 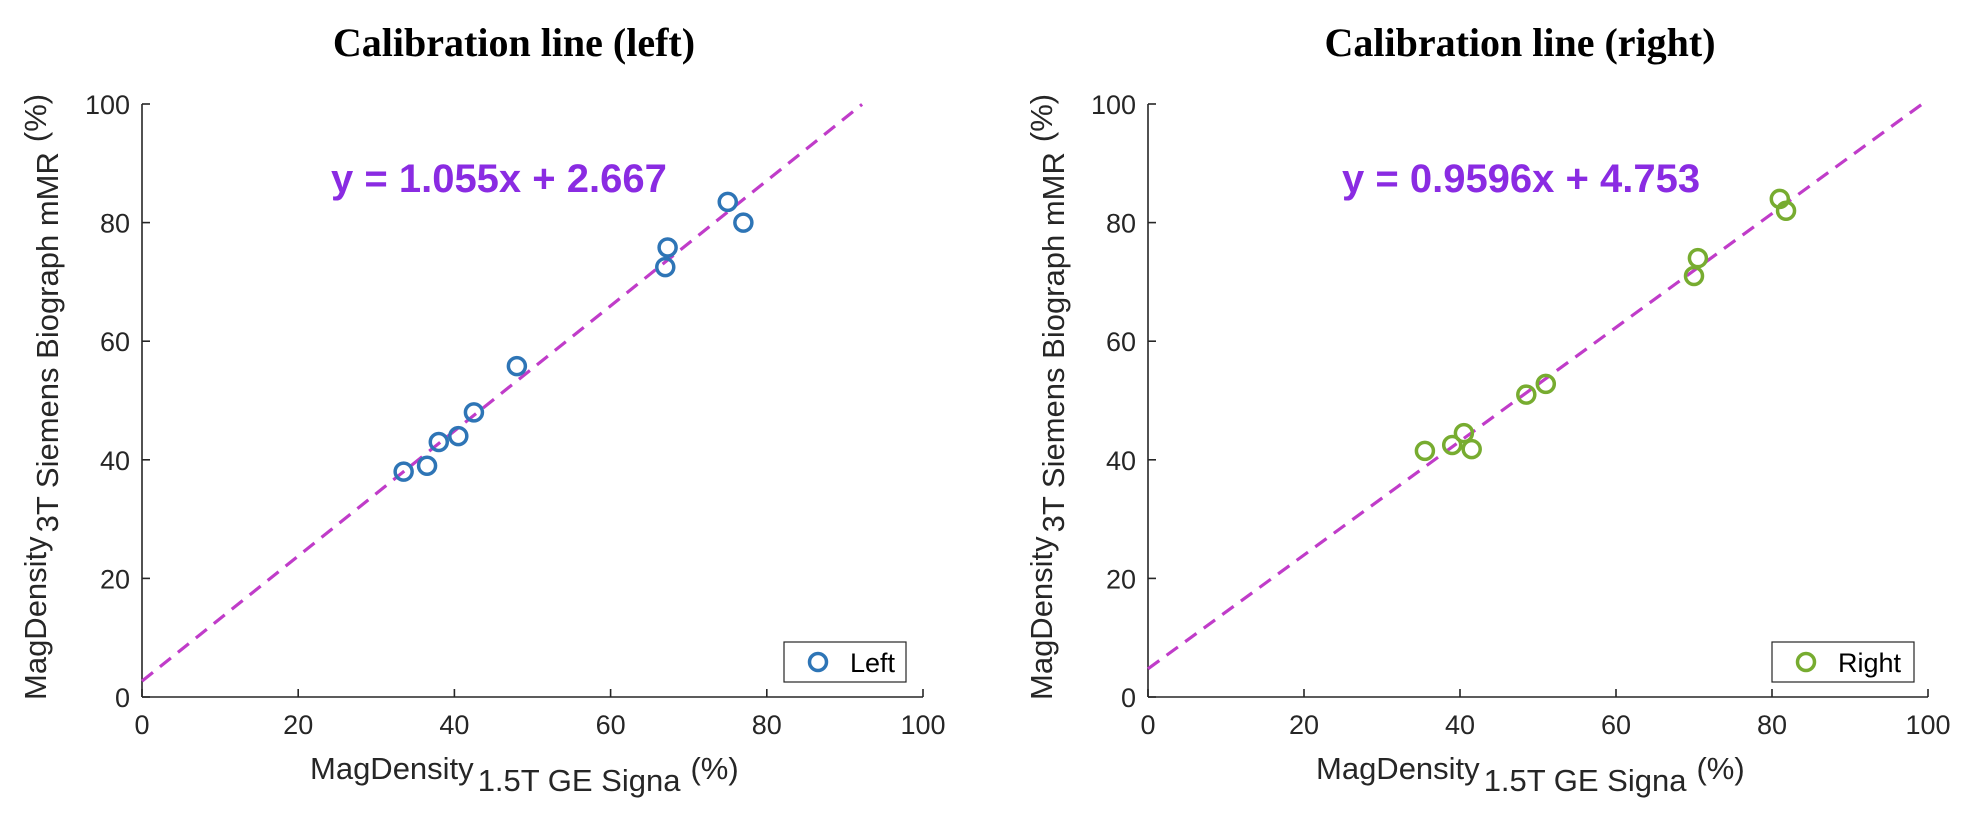 I want to click on legend-label: Left, so click(x=873, y=663).